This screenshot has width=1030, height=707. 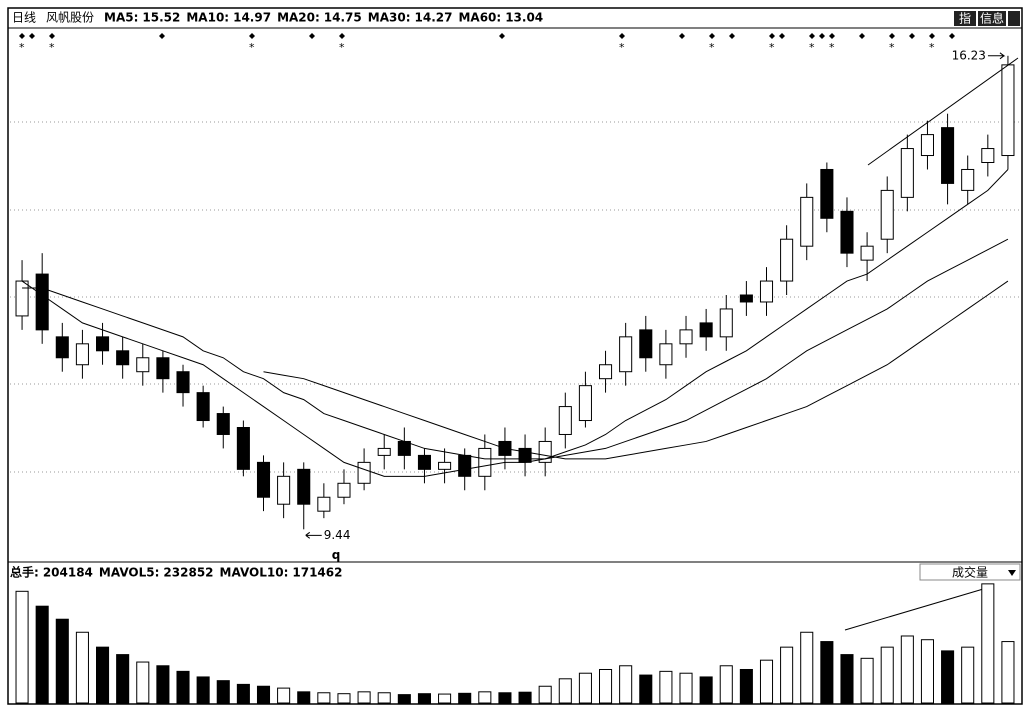 I want to click on label-name: MA30:, so click(x=389, y=18).